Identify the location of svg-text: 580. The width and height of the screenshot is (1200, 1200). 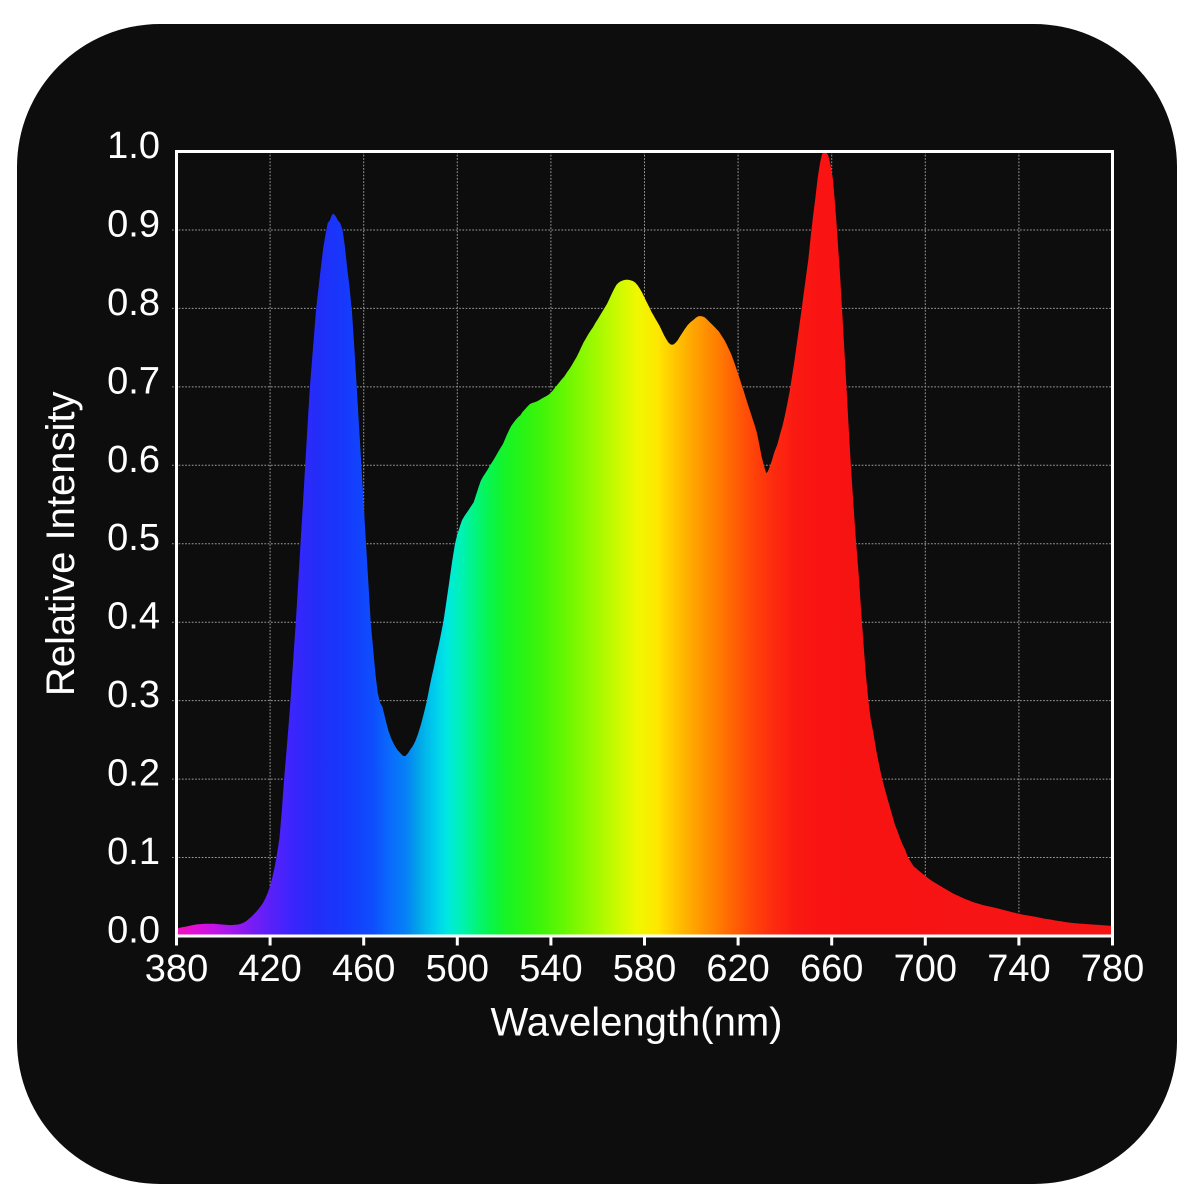
(644, 969).